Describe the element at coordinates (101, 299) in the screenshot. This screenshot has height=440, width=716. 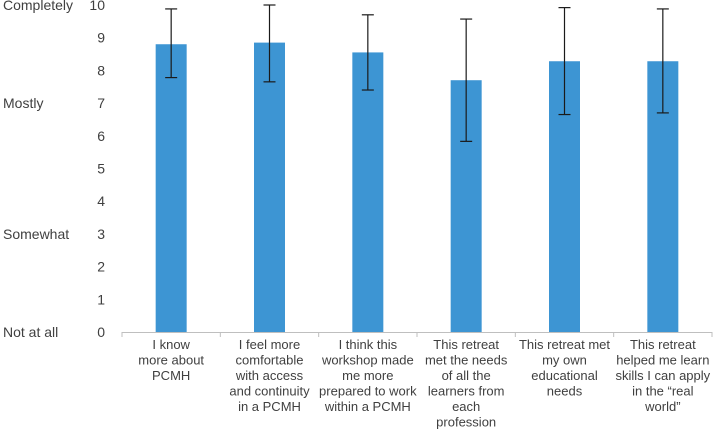
I see `y-tick-label: 1` at that location.